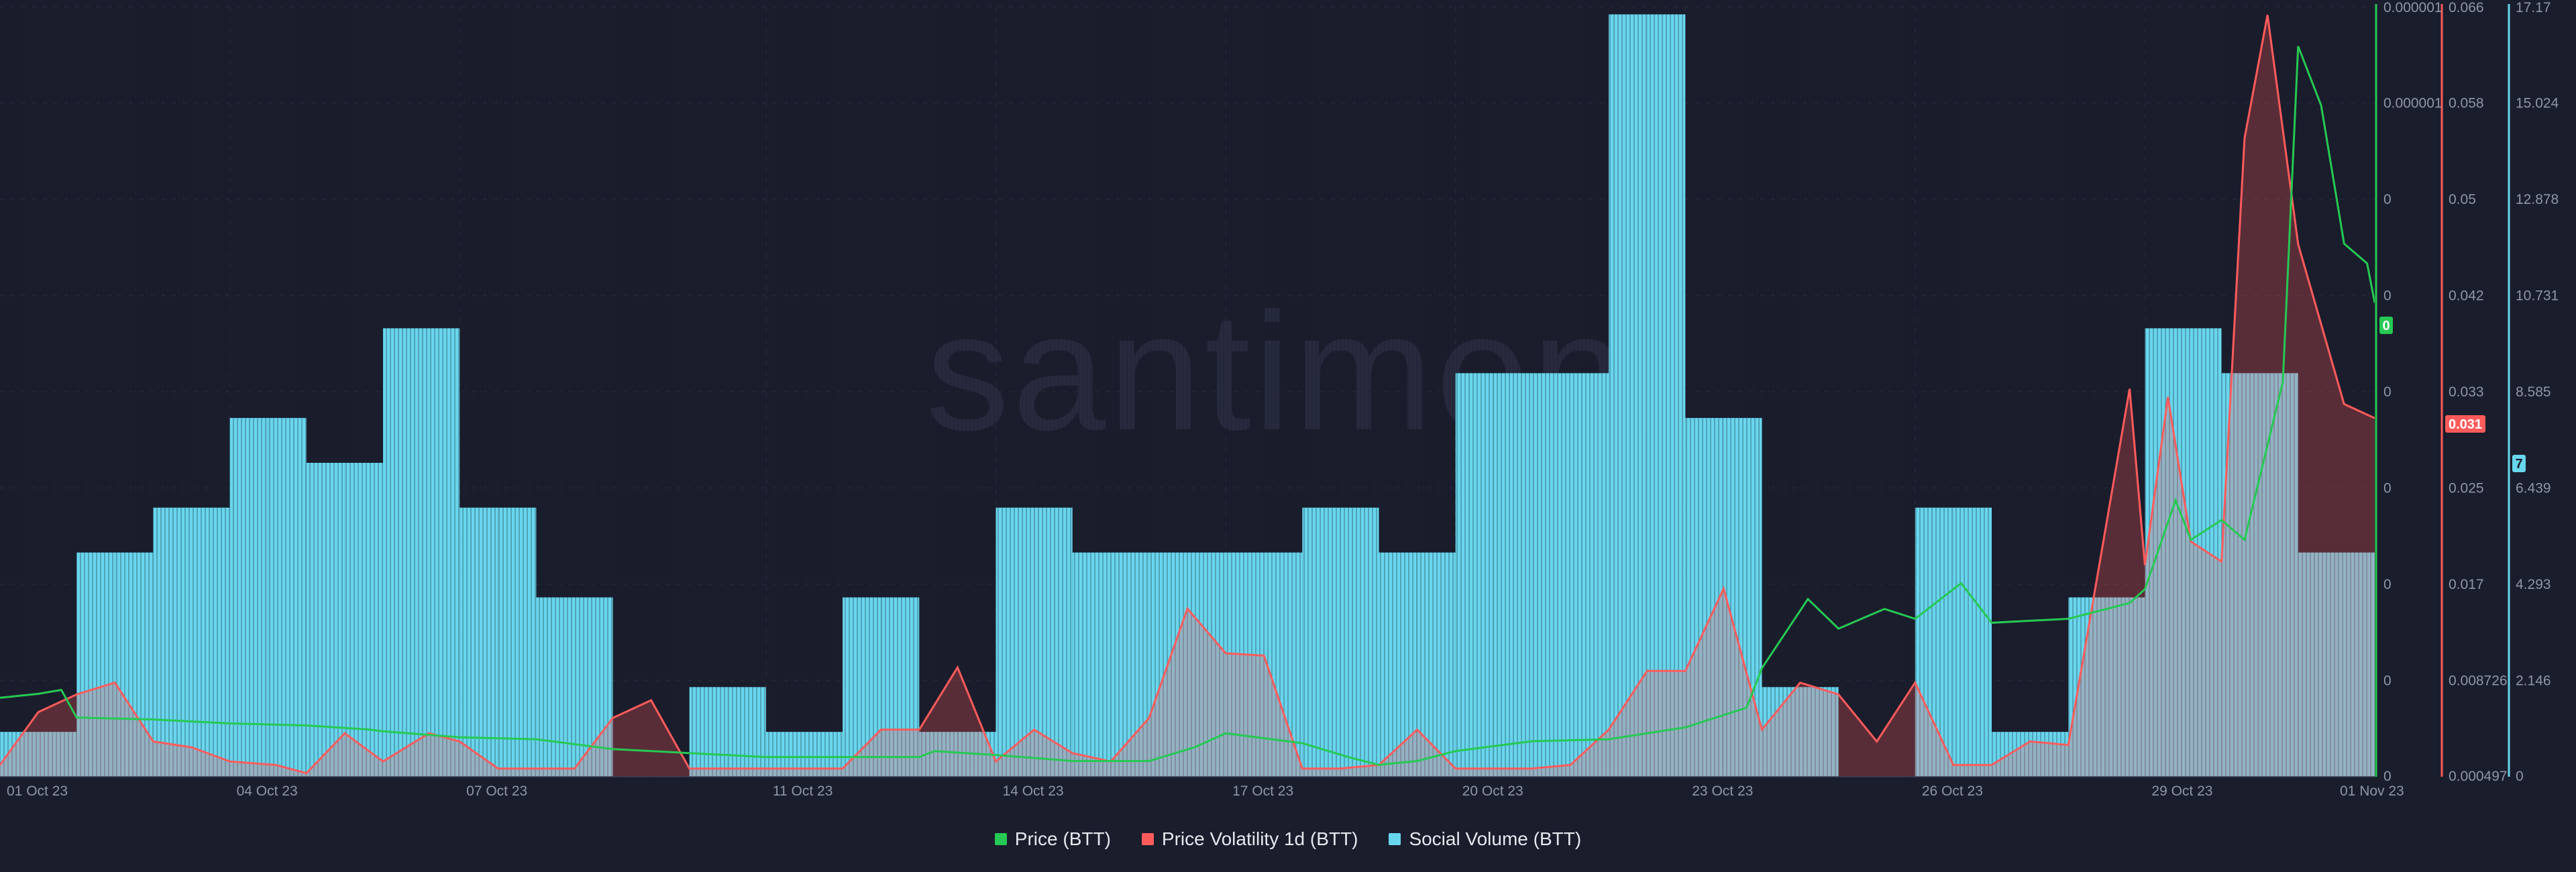 Image resolution: width=2576 pixels, height=872 pixels. I want to click on price-current-badge: 0, so click(2386, 326).